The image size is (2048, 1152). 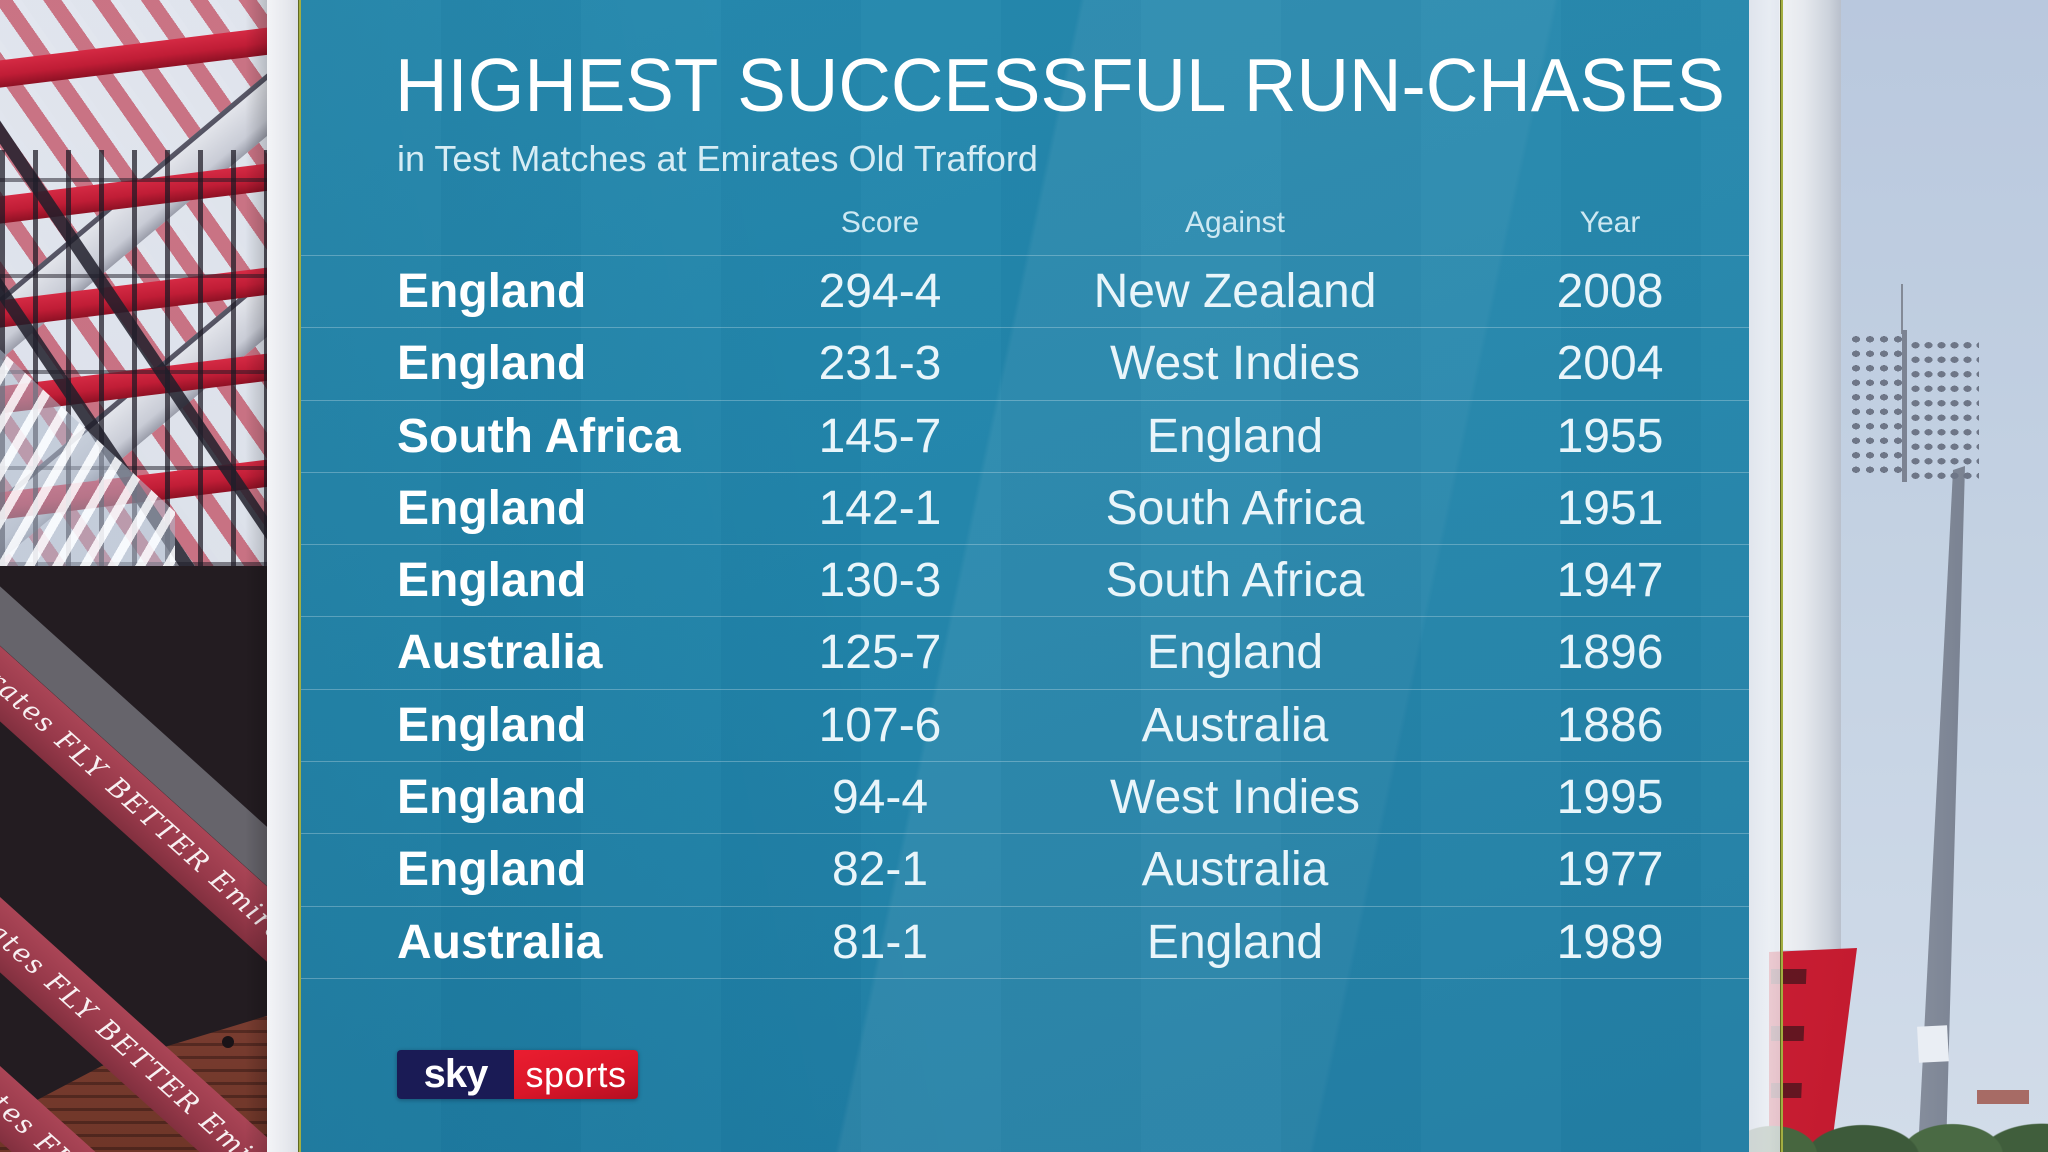 What do you see at coordinates (299, 576) in the screenshot?
I see `accent-line-left` at bounding box center [299, 576].